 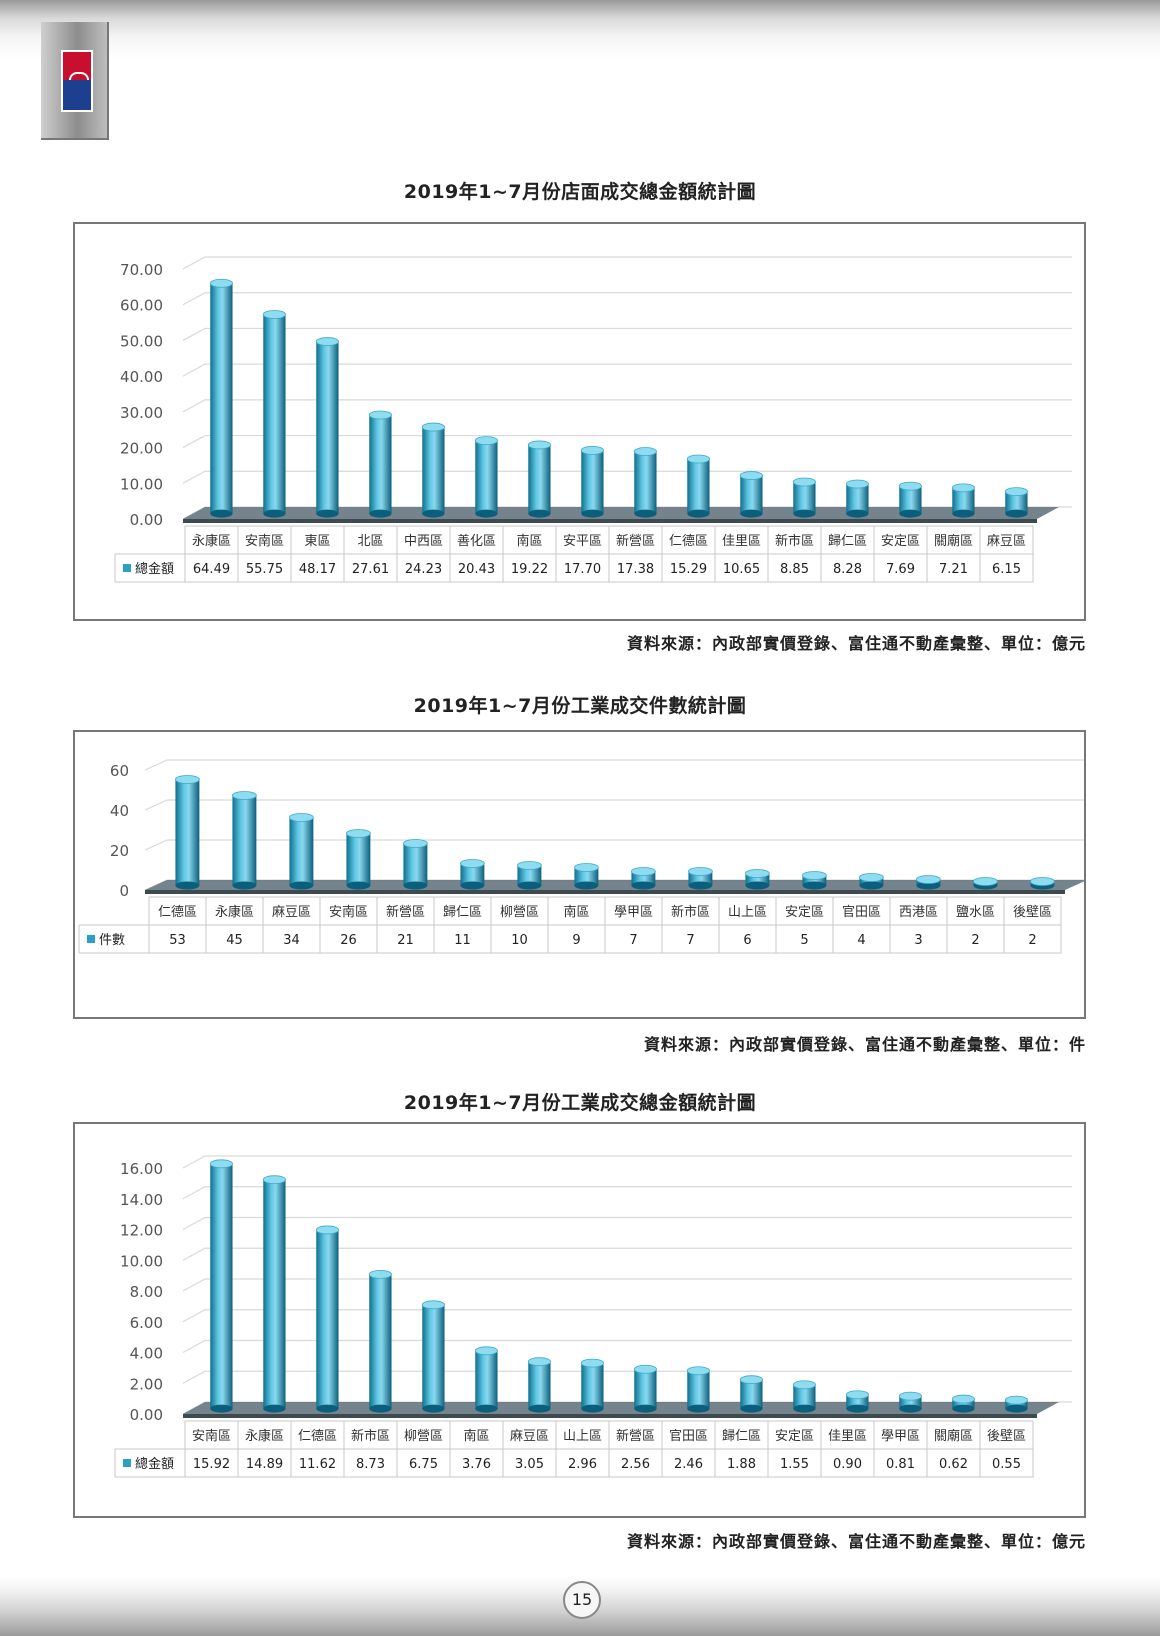 I want to click on data-label: 4, so click(x=861, y=940).